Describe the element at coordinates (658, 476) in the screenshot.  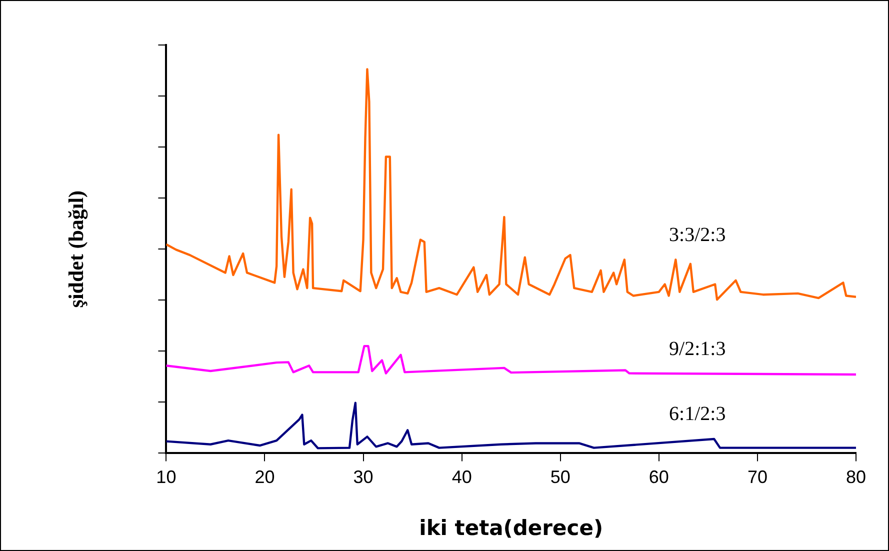
I see `x-tick-label: 60` at that location.